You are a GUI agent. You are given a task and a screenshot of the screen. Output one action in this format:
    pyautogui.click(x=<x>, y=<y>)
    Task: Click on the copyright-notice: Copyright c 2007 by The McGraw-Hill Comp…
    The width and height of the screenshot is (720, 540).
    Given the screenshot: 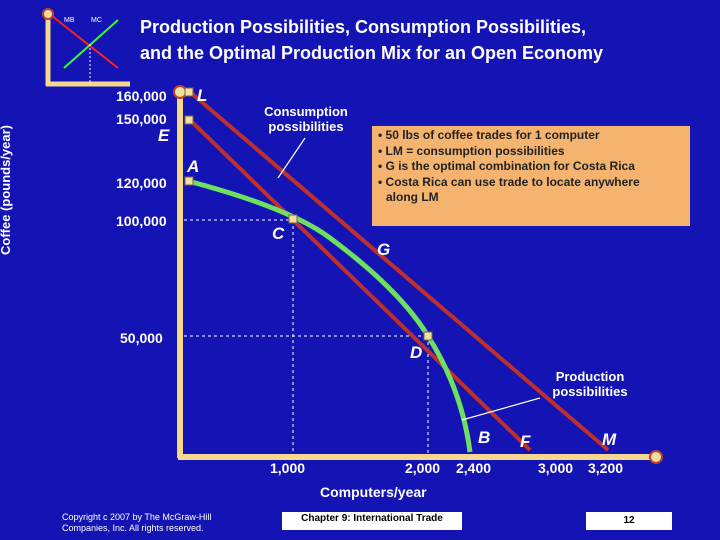 What is the action you would take?
    pyautogui.click(x=137, y=522)
    